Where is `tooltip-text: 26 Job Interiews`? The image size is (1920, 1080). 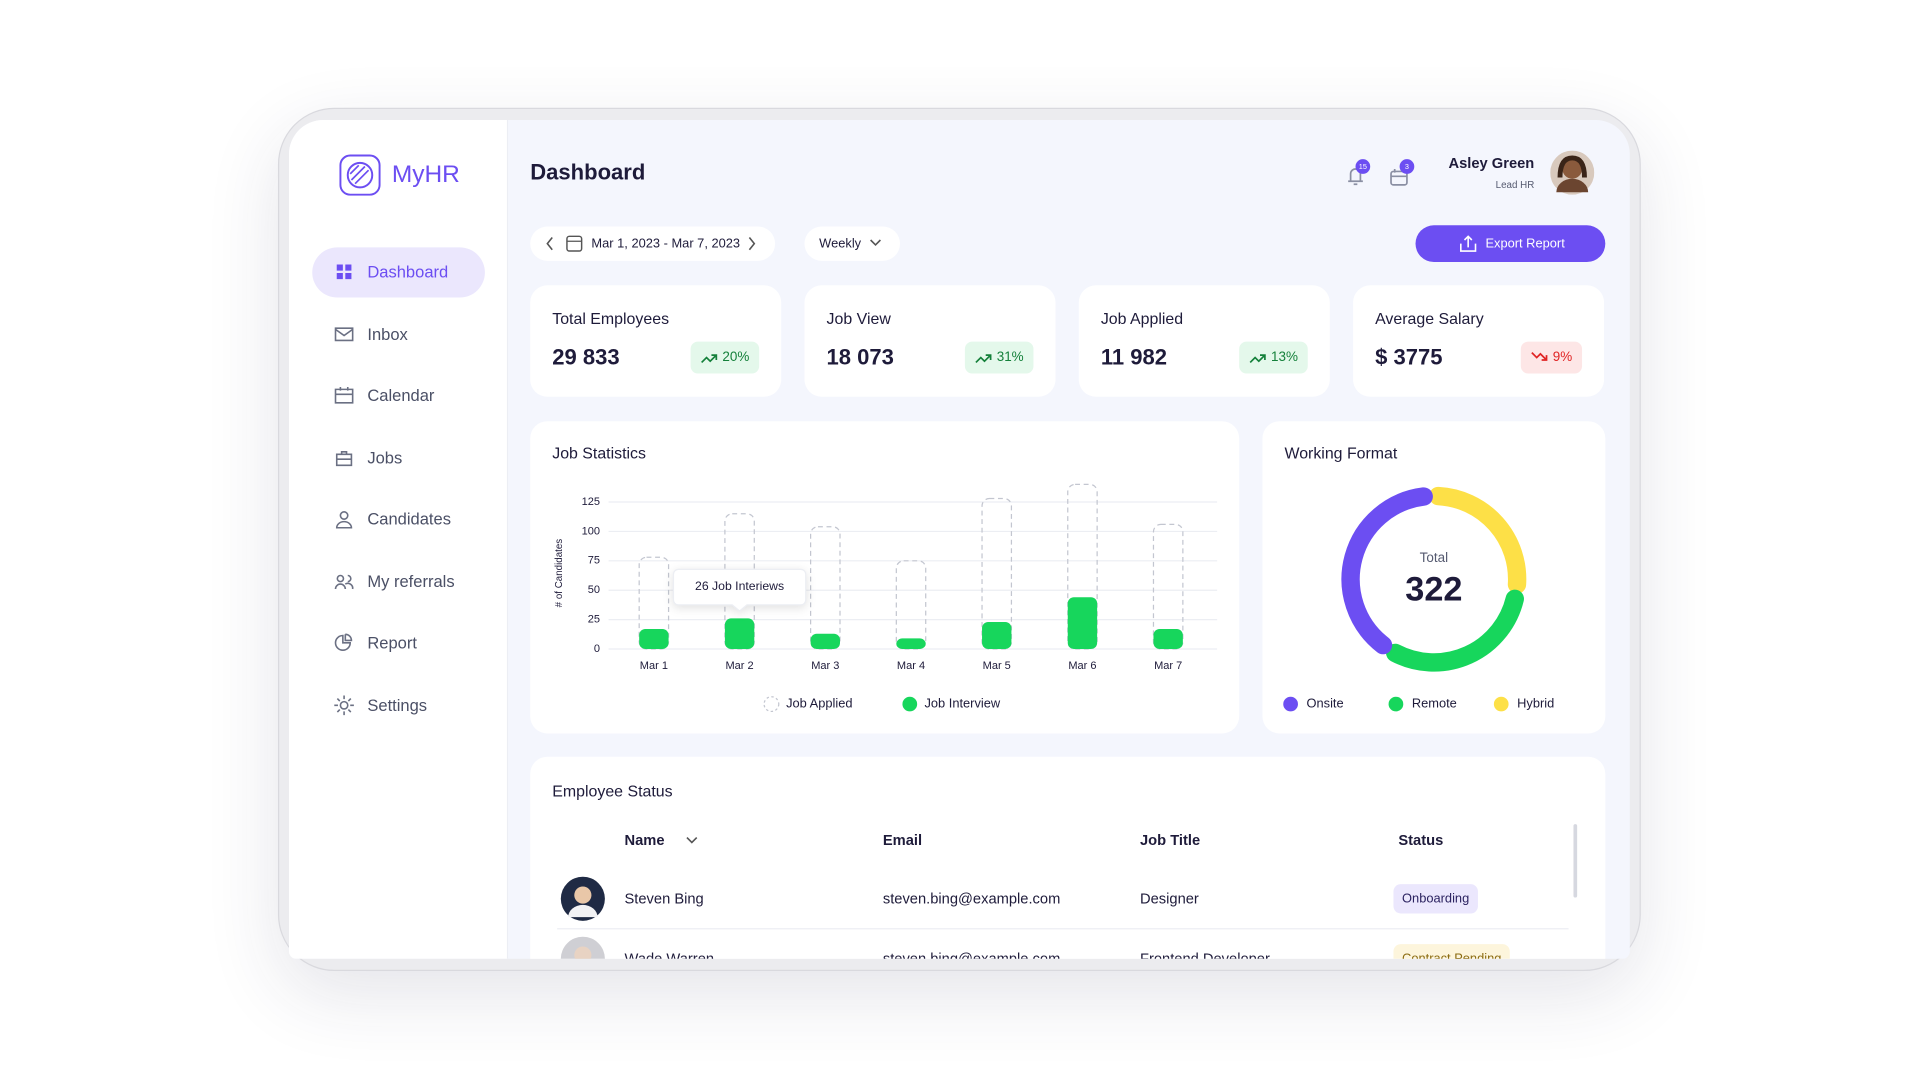 tooltip-text: 26 Job Interiews is located at coordinates (739, 586).